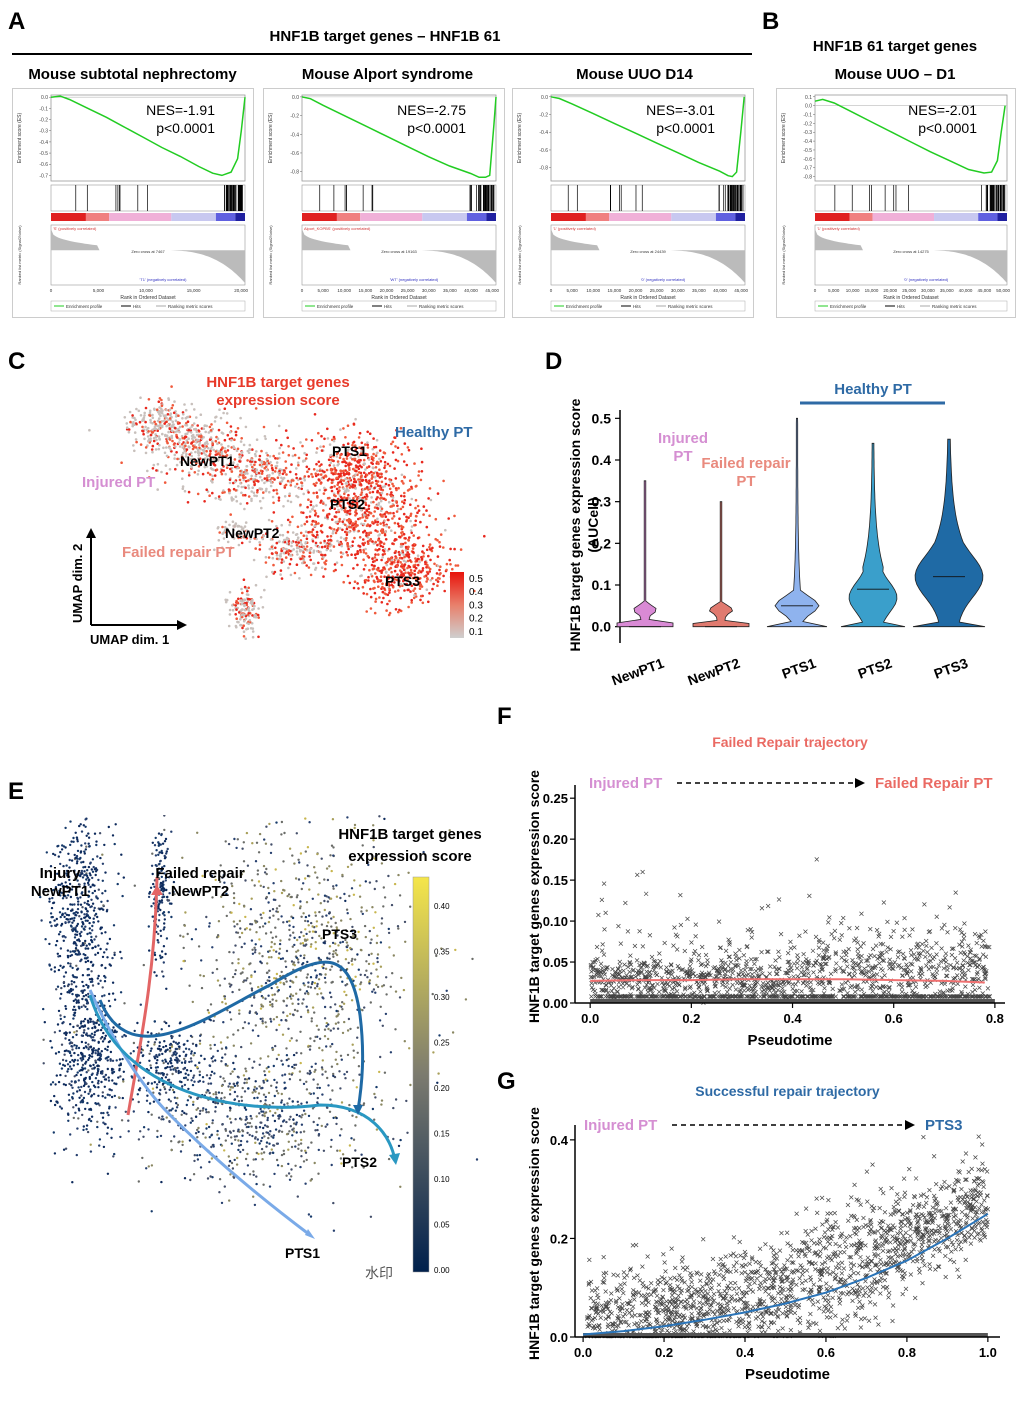 The height and width of the screenshot is (1402, 1027). Describe the element at coordinates (391, 217) in the screenshot. I see `rank-color-bar-segment` at that location.